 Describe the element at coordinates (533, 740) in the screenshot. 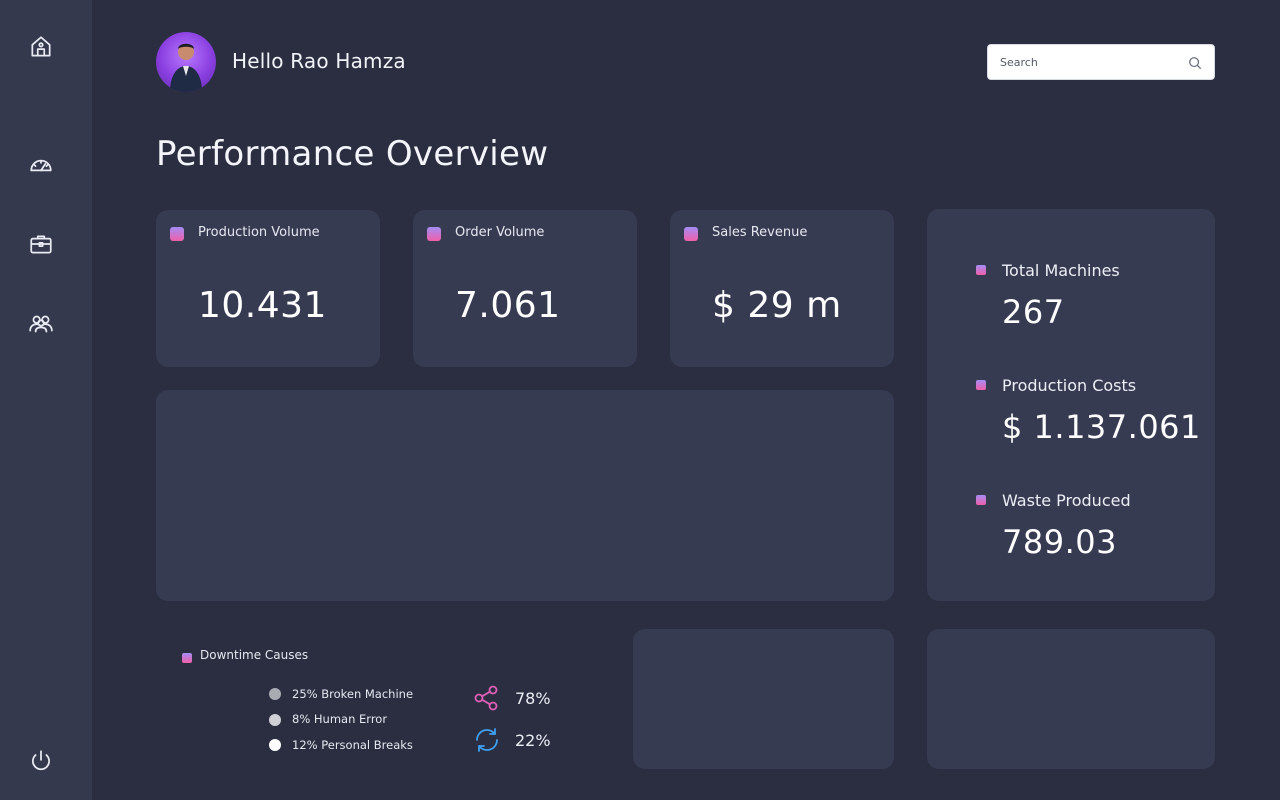

I see `refresh-stat-value: 22%` at that location.